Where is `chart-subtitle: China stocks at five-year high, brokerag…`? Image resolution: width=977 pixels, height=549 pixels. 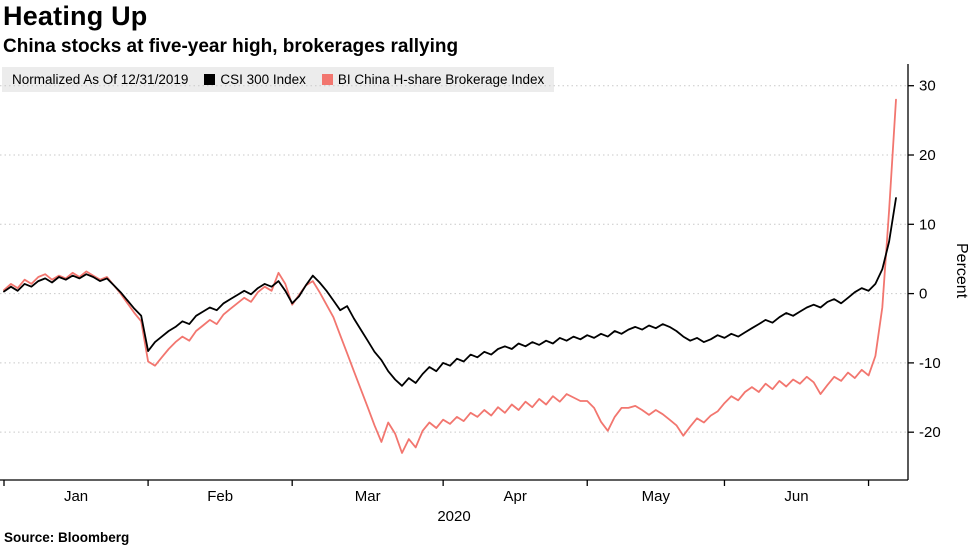 chart-subtitle: China stocks at five-year high, brokerag… is located at coordinates (231, 46).